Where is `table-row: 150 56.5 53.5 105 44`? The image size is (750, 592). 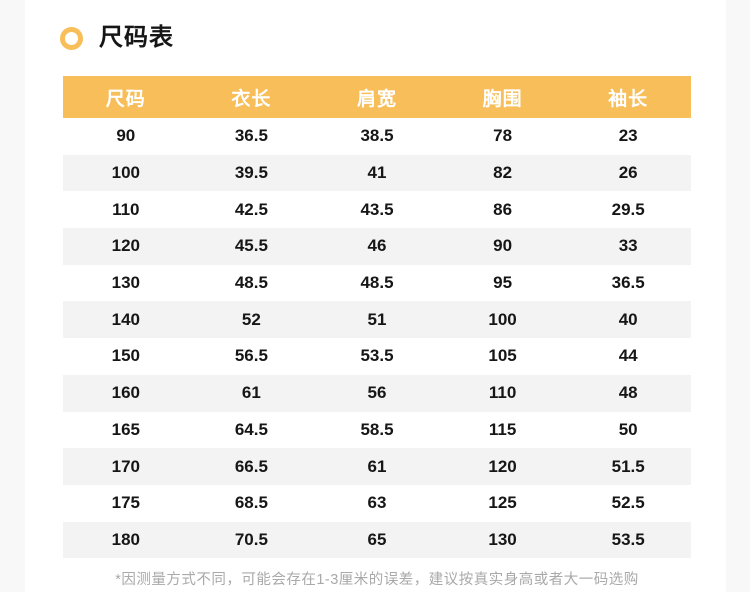 table-row: 150 56.5 53.5 105 44 is located at coordinates (377, 356).